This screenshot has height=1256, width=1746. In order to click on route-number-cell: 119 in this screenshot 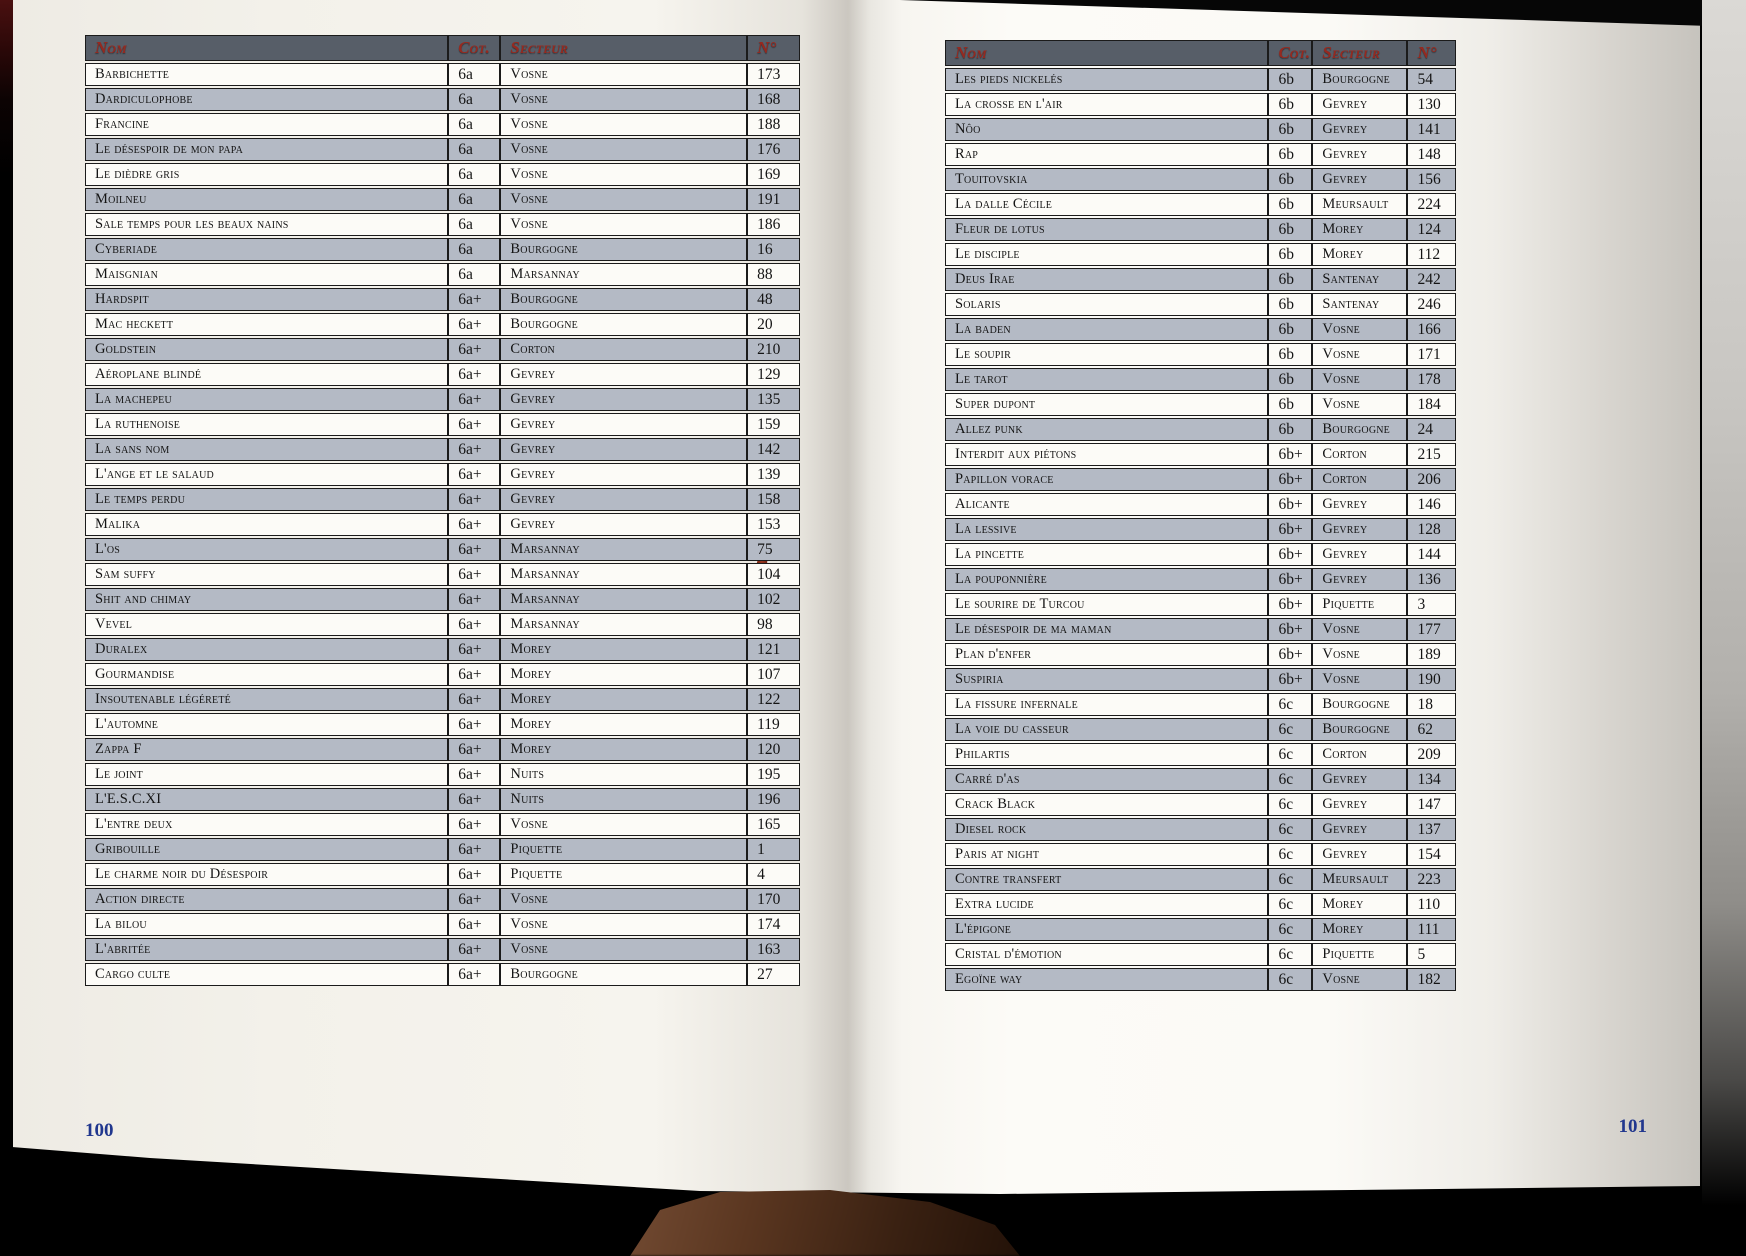, I will do `click(773, 724)`.